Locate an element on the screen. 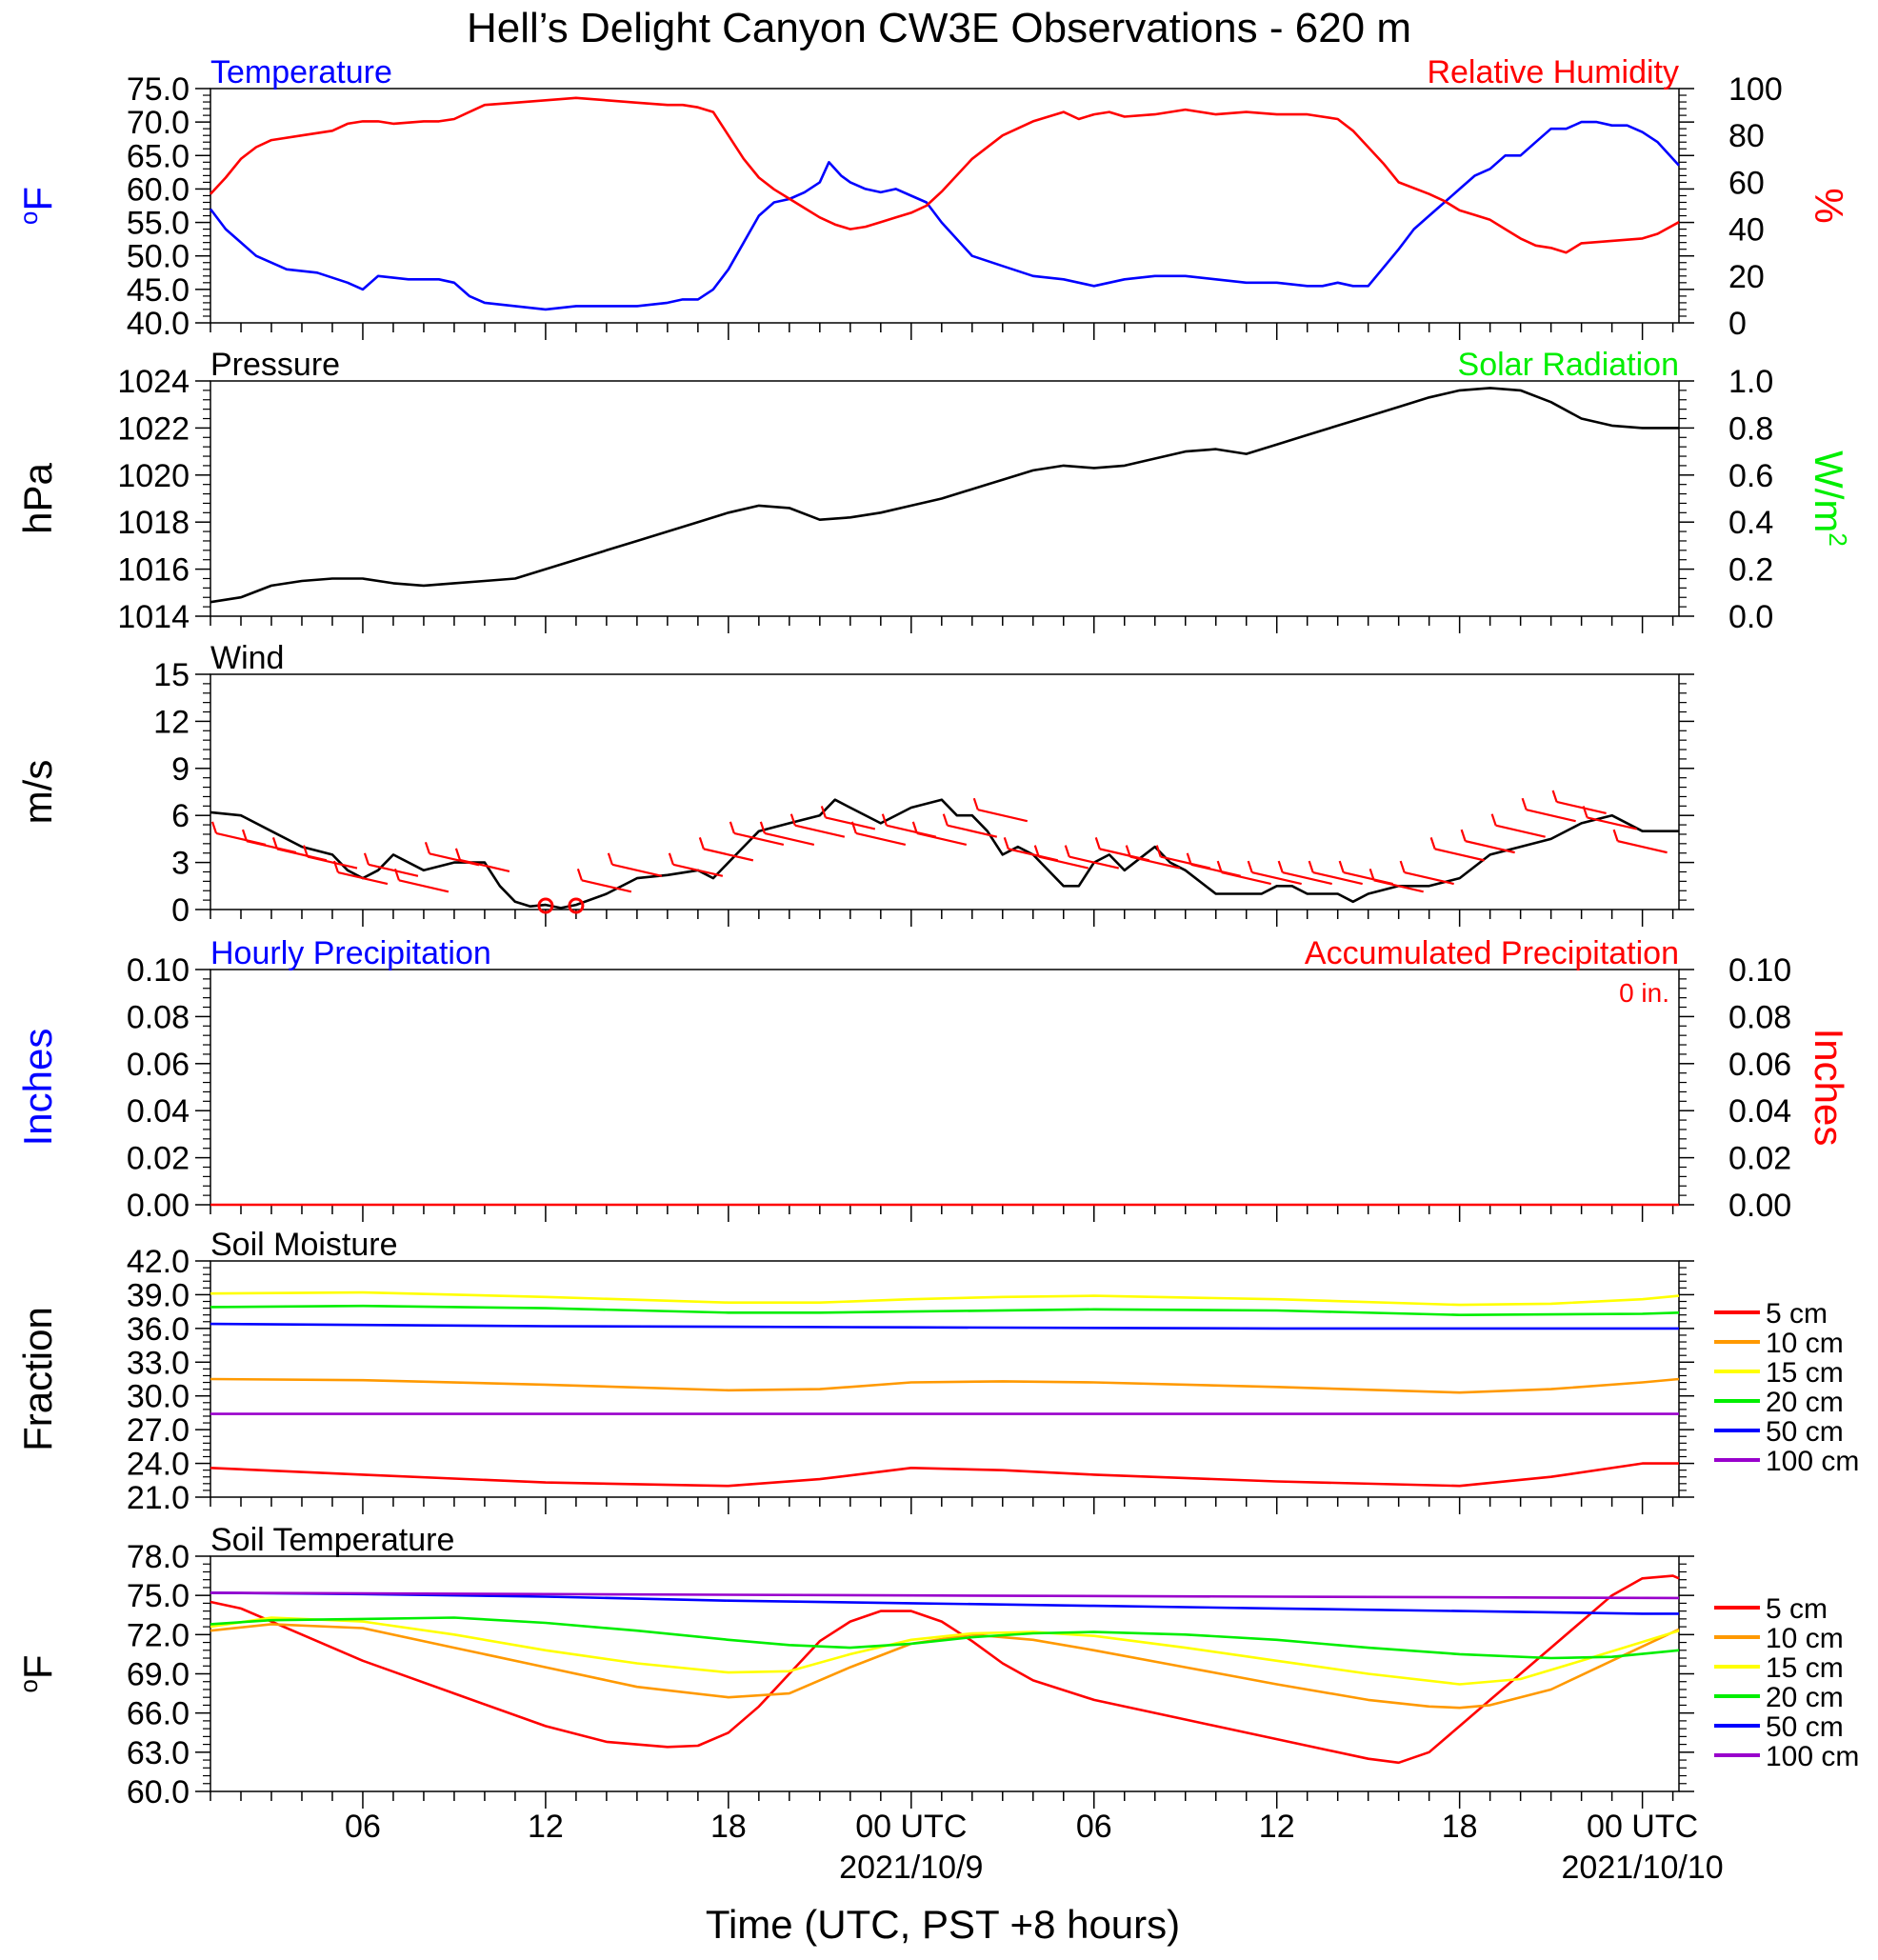  y-tick-label-right: 0 is located at coordinates (1737, 324).